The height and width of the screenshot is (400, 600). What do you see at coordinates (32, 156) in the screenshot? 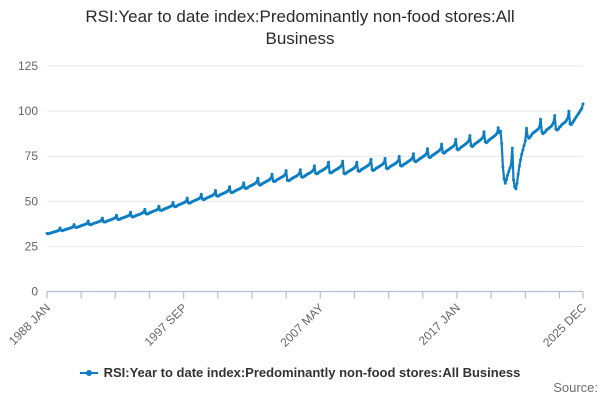
I see `y-axis-label: 75` at bounding box center [32, 156].